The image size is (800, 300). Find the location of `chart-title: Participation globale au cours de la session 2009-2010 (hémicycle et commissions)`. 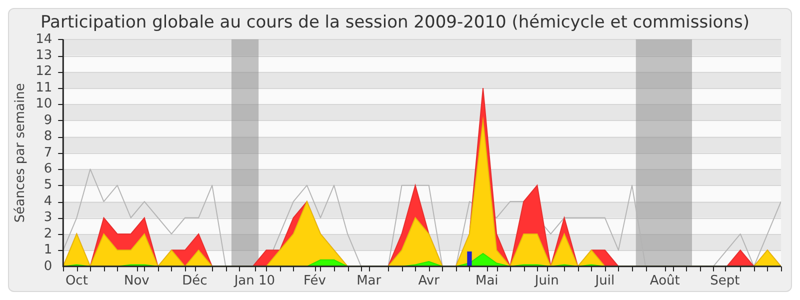

chart-title: Participation globale au cours de la session 2009-2010 (hémicycle et commissions) is located at coordinates (395, 22).